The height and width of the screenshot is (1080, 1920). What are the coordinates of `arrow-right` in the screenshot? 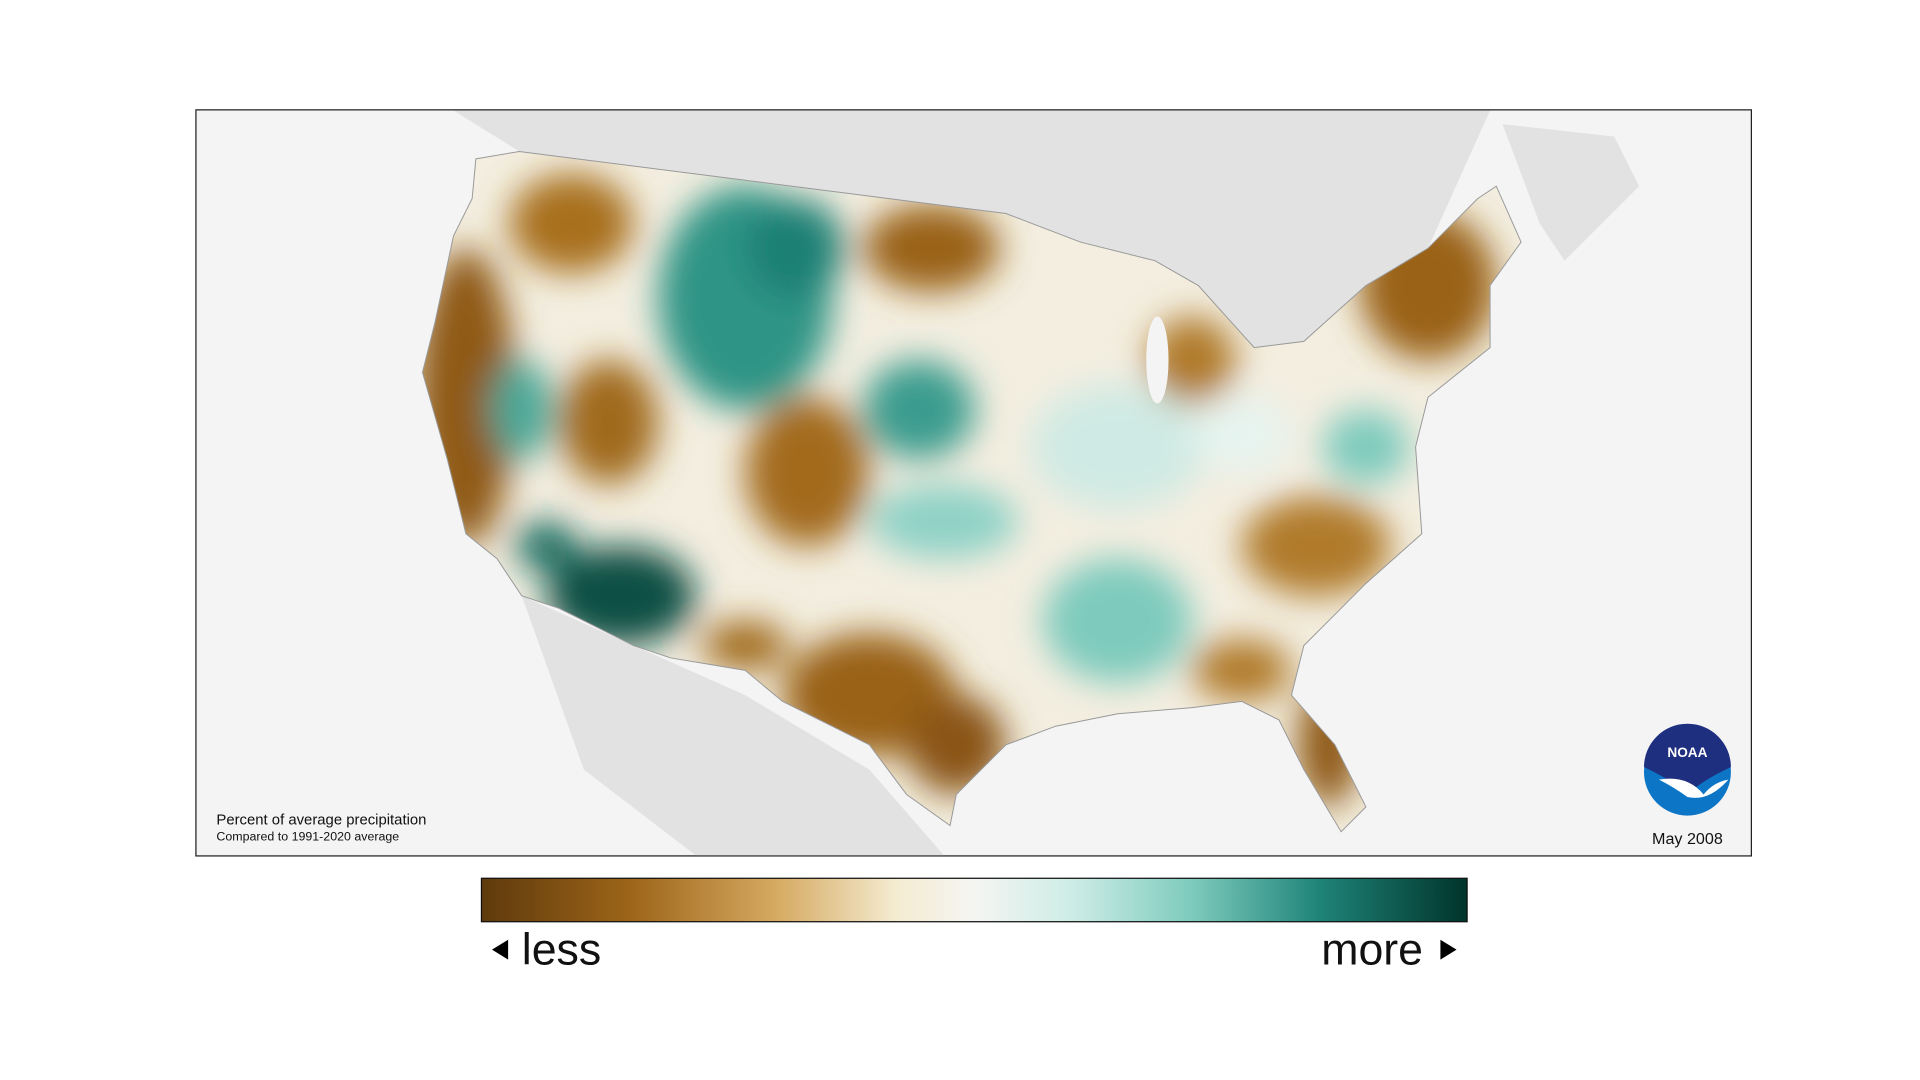 It's located at (1448, 949).